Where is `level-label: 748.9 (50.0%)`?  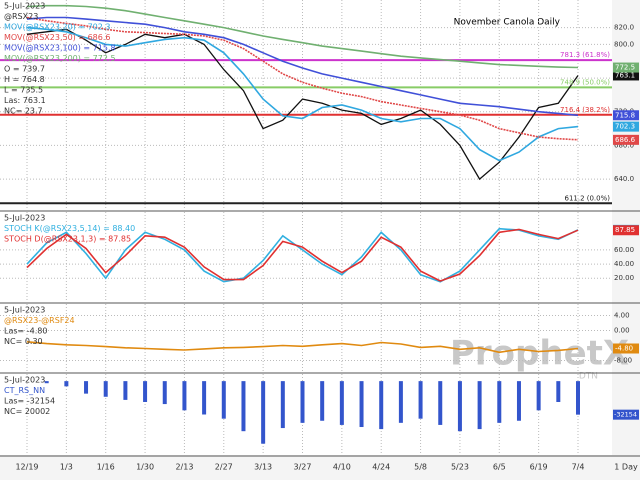
level-label: 748.9 (50.0%) is located at coordinates (585, 82).